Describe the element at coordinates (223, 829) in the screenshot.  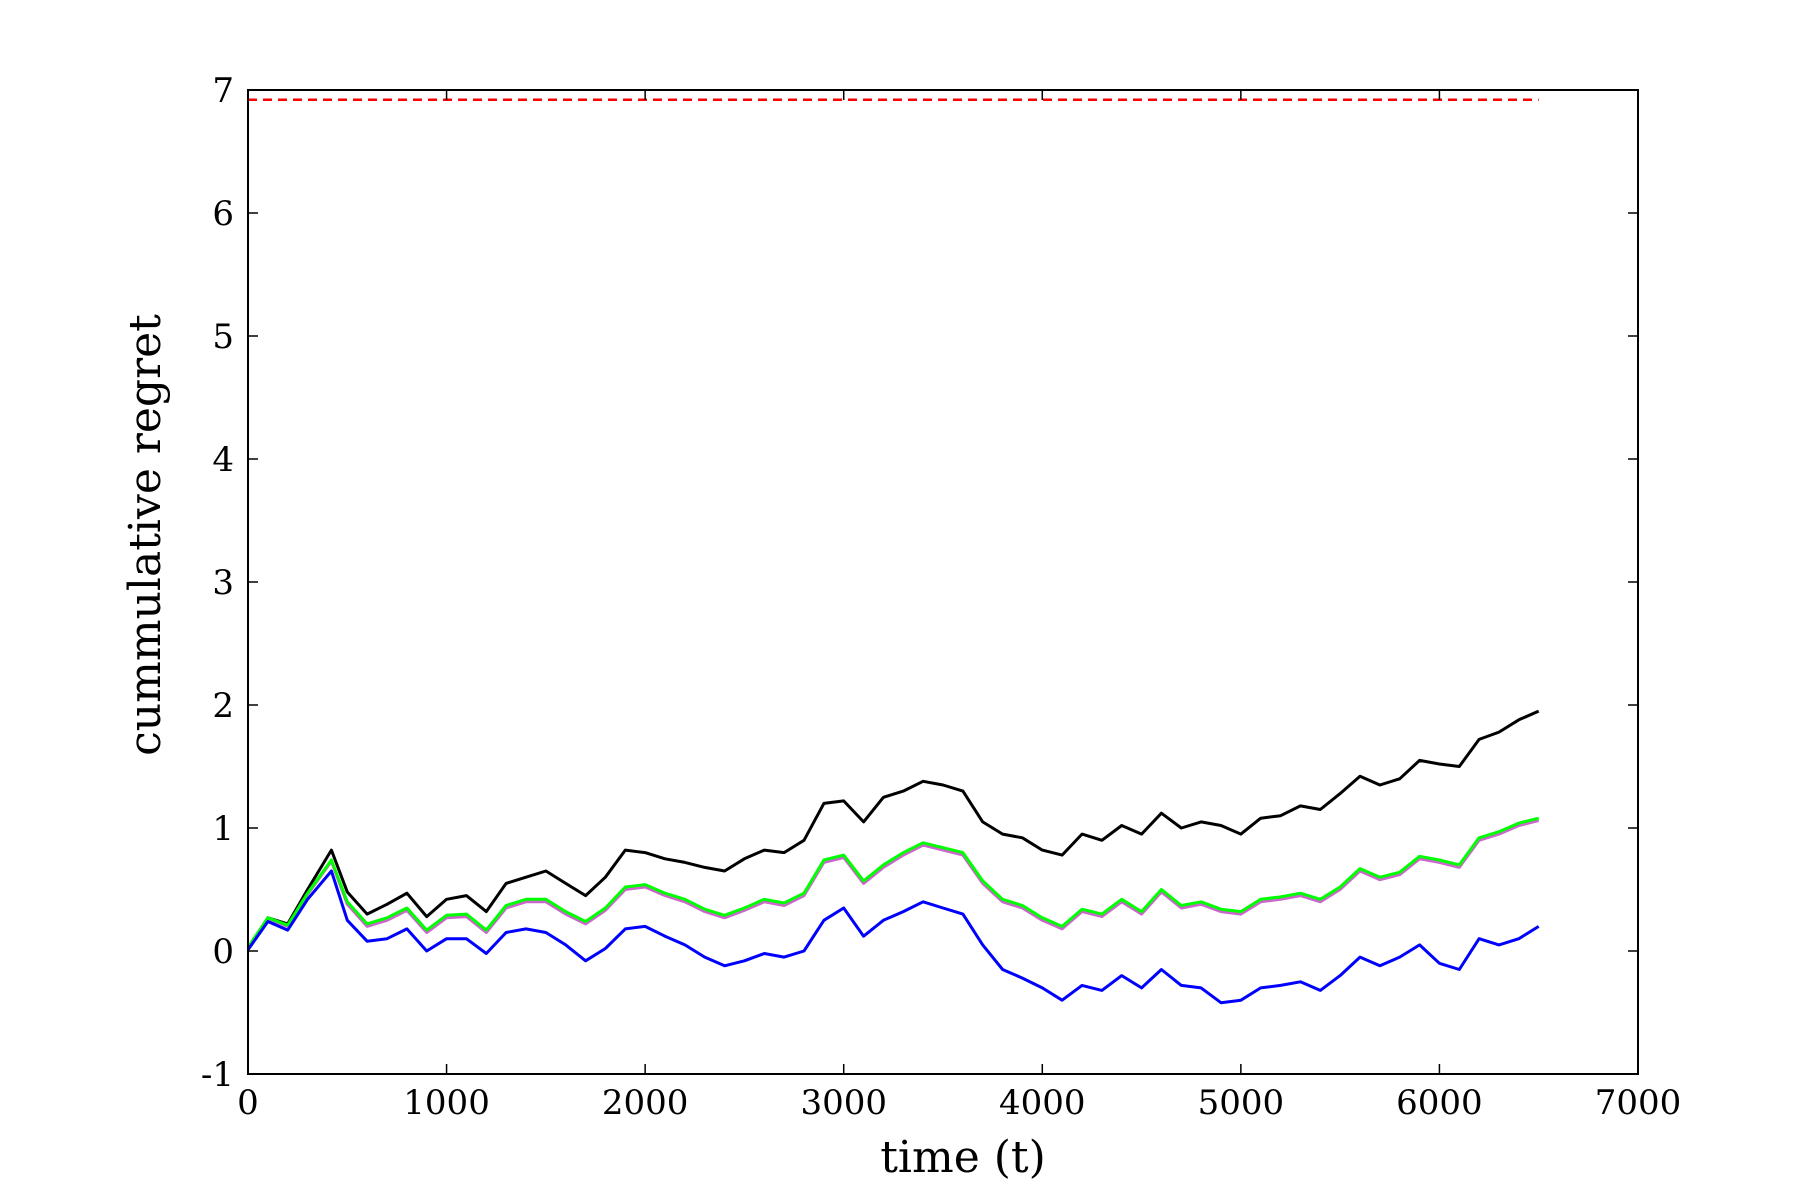
I see `y-tick-label: 1` at that location.